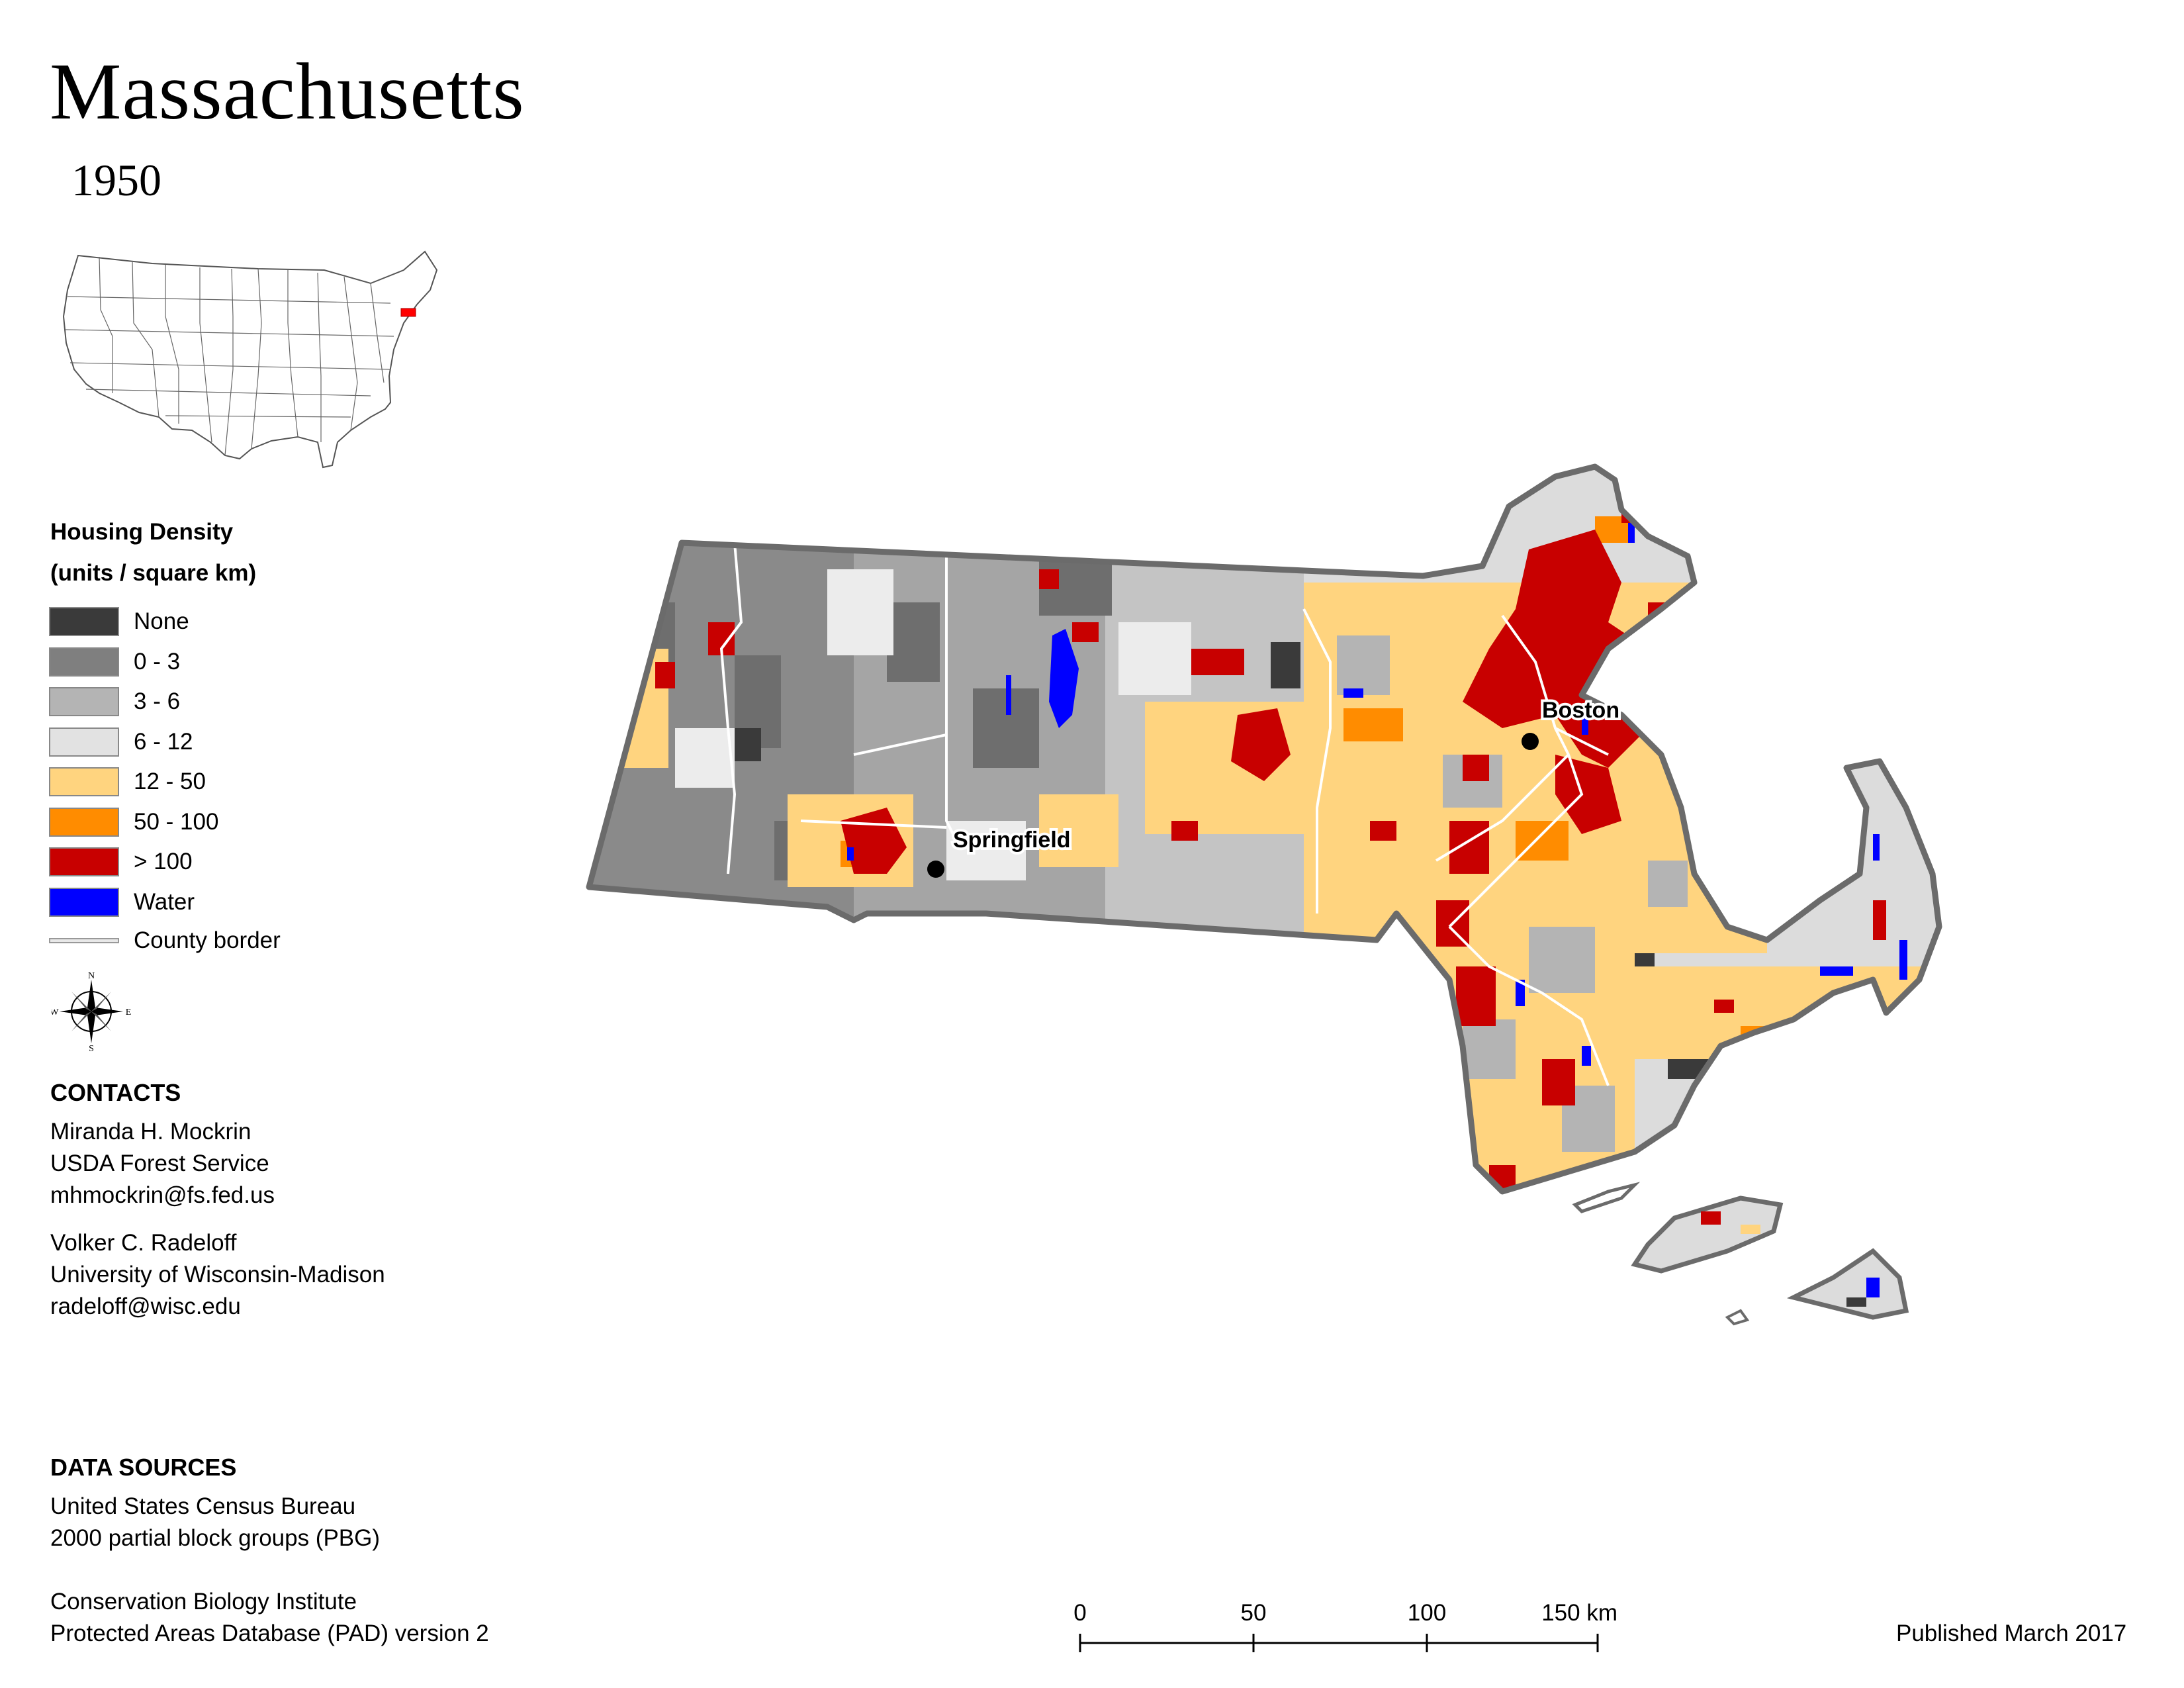  Describe the element at coordinates (121, 862) in the screenshot. I see `legend-item: > 100` at that location.